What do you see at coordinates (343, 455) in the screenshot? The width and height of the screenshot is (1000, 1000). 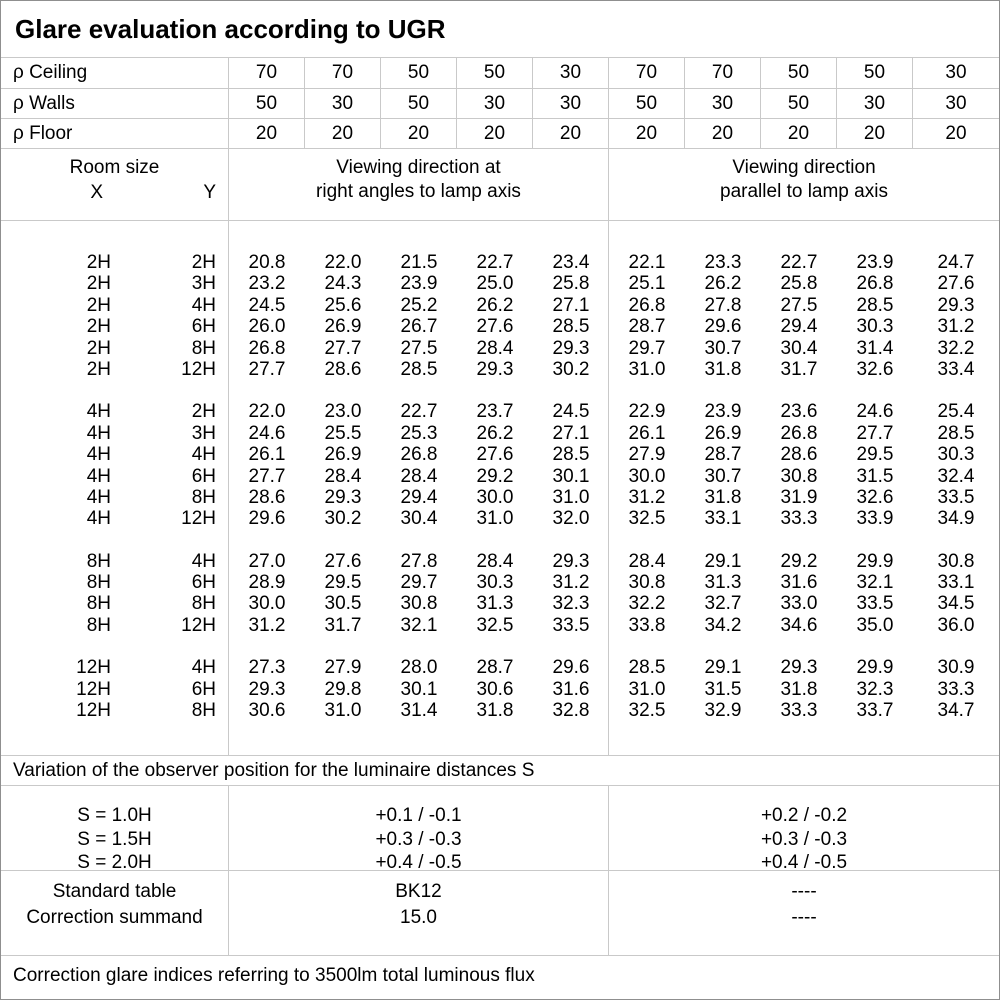 I see `ugr-value: 26.9` at bounding box center [343, 455].